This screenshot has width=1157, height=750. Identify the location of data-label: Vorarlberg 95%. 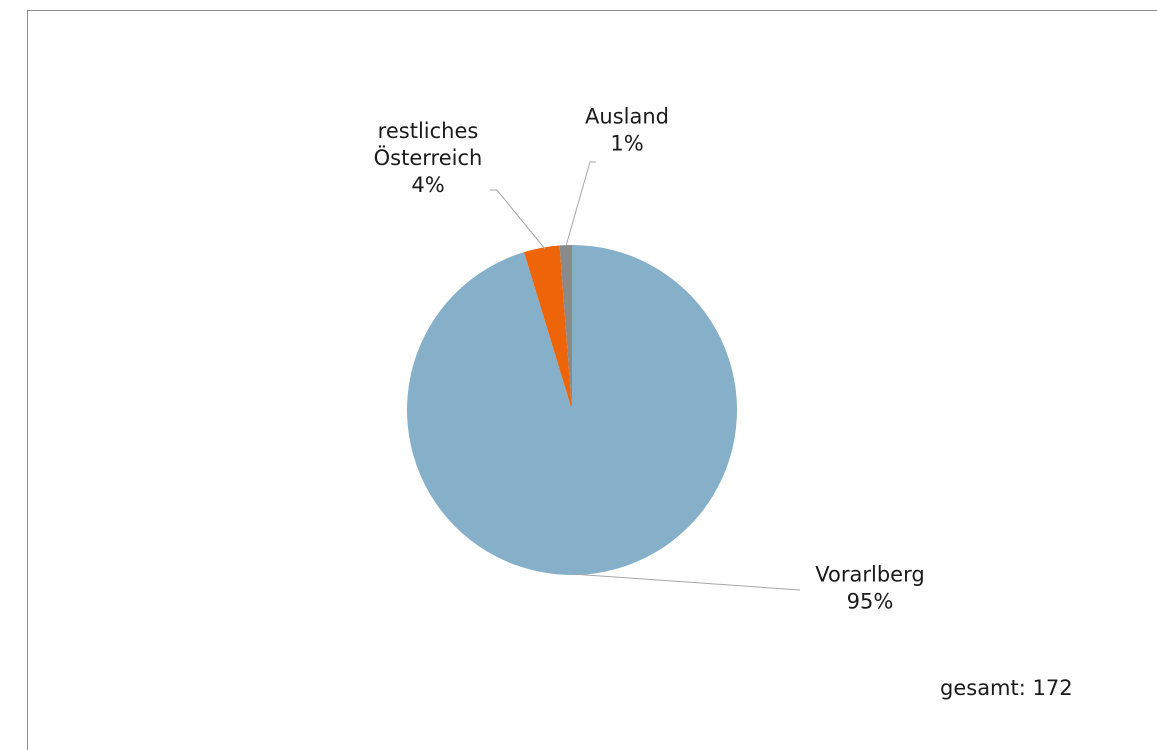
(869, 588).